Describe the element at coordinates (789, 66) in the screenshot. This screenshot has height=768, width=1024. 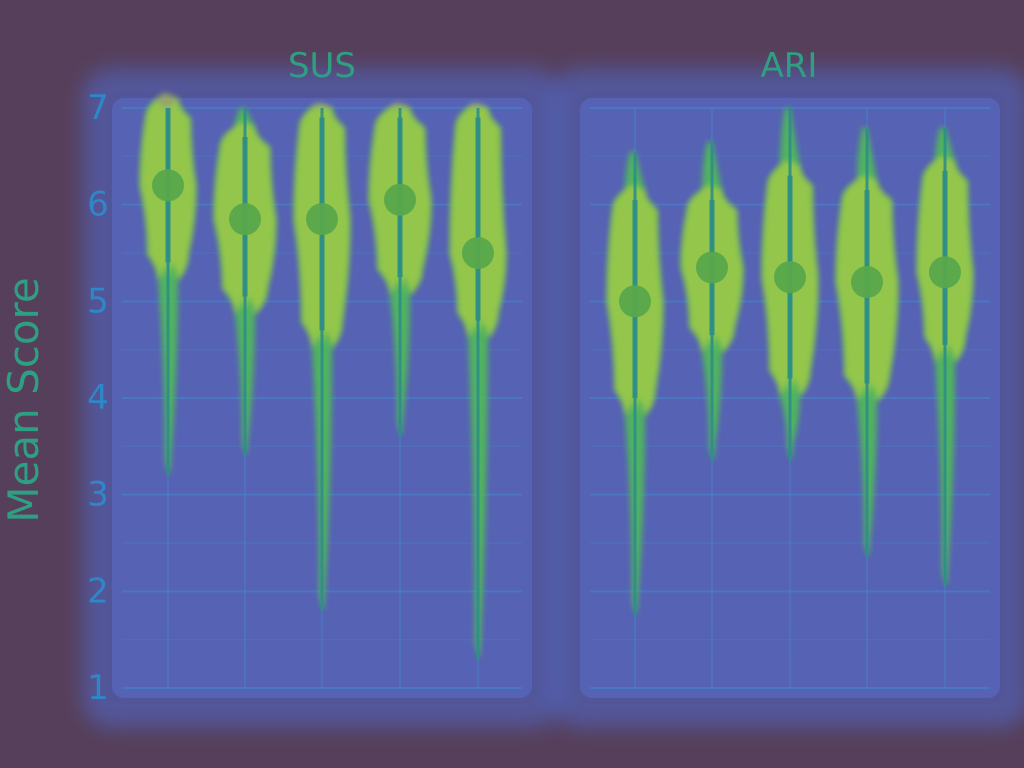
I see `panel-title-ari: ARI` at that location.